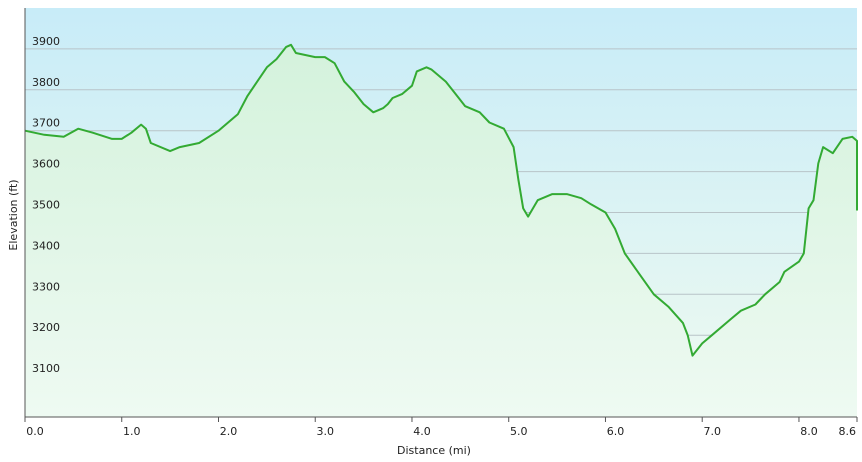 The image size is (862, 462). What do you see at coordinates (46, 164) in the screenshot?
I see `y-tick-label: 3600` at bounding box center [46, 164].